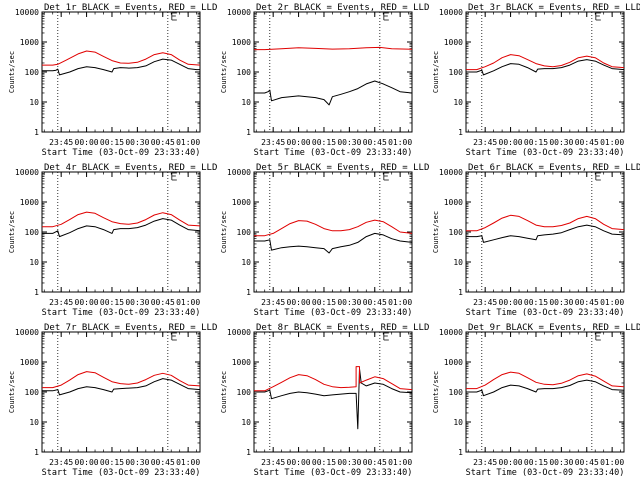  What do you see at coordinates (554, 168) in the screenshot?
I see `chart-title: Det 6r BLACK = Events, RED = LLD` at bounding box center [554, 168].